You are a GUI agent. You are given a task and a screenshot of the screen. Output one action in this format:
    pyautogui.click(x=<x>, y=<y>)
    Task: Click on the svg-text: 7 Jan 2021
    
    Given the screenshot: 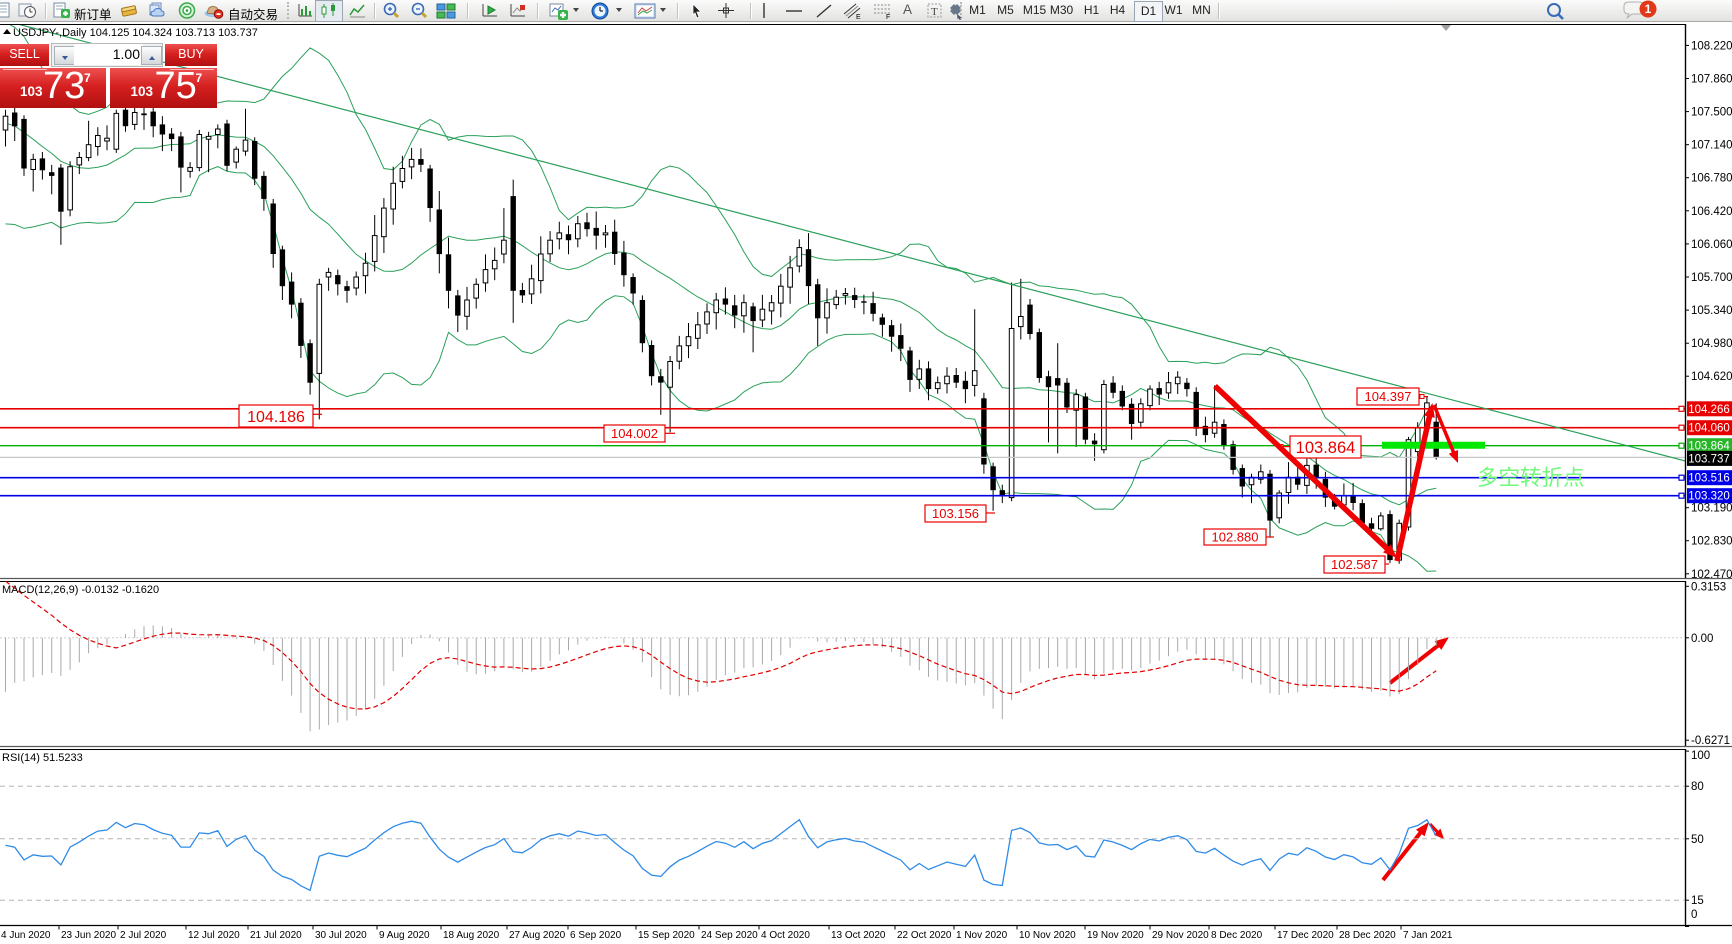 What is the action you would take?
    pyautogui.click(x=1428, y=935)
    